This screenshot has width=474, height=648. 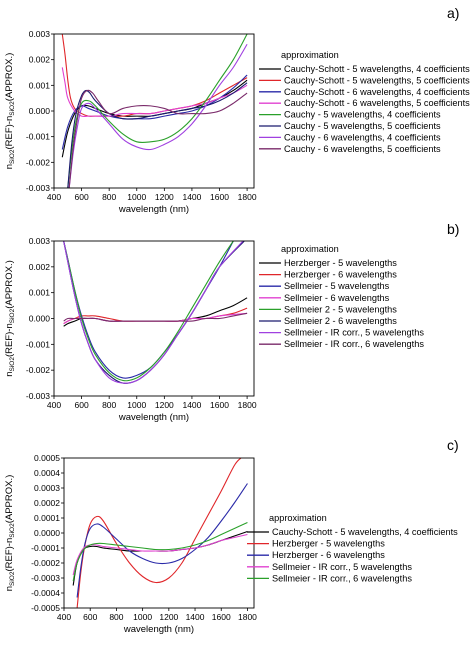 What do you see at coordinates (47, 458) in the screenshot?
I see `y-tick-label: 0.0005` at bounding box center [47, 458].